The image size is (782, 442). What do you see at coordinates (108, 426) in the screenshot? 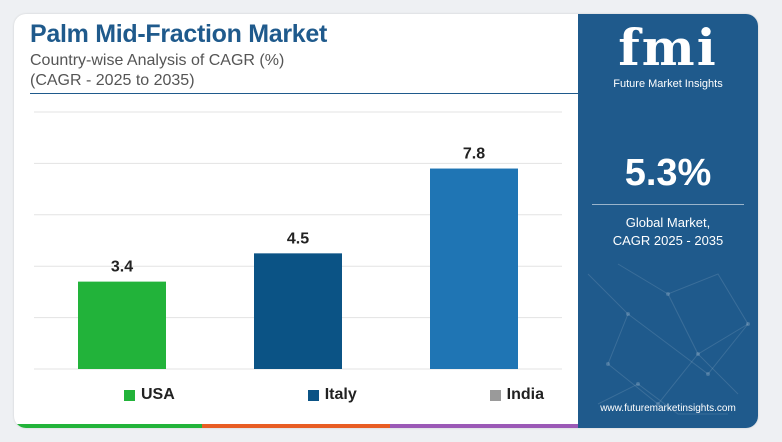
I see `accent-segment-green` at bounding box center [108, 426].